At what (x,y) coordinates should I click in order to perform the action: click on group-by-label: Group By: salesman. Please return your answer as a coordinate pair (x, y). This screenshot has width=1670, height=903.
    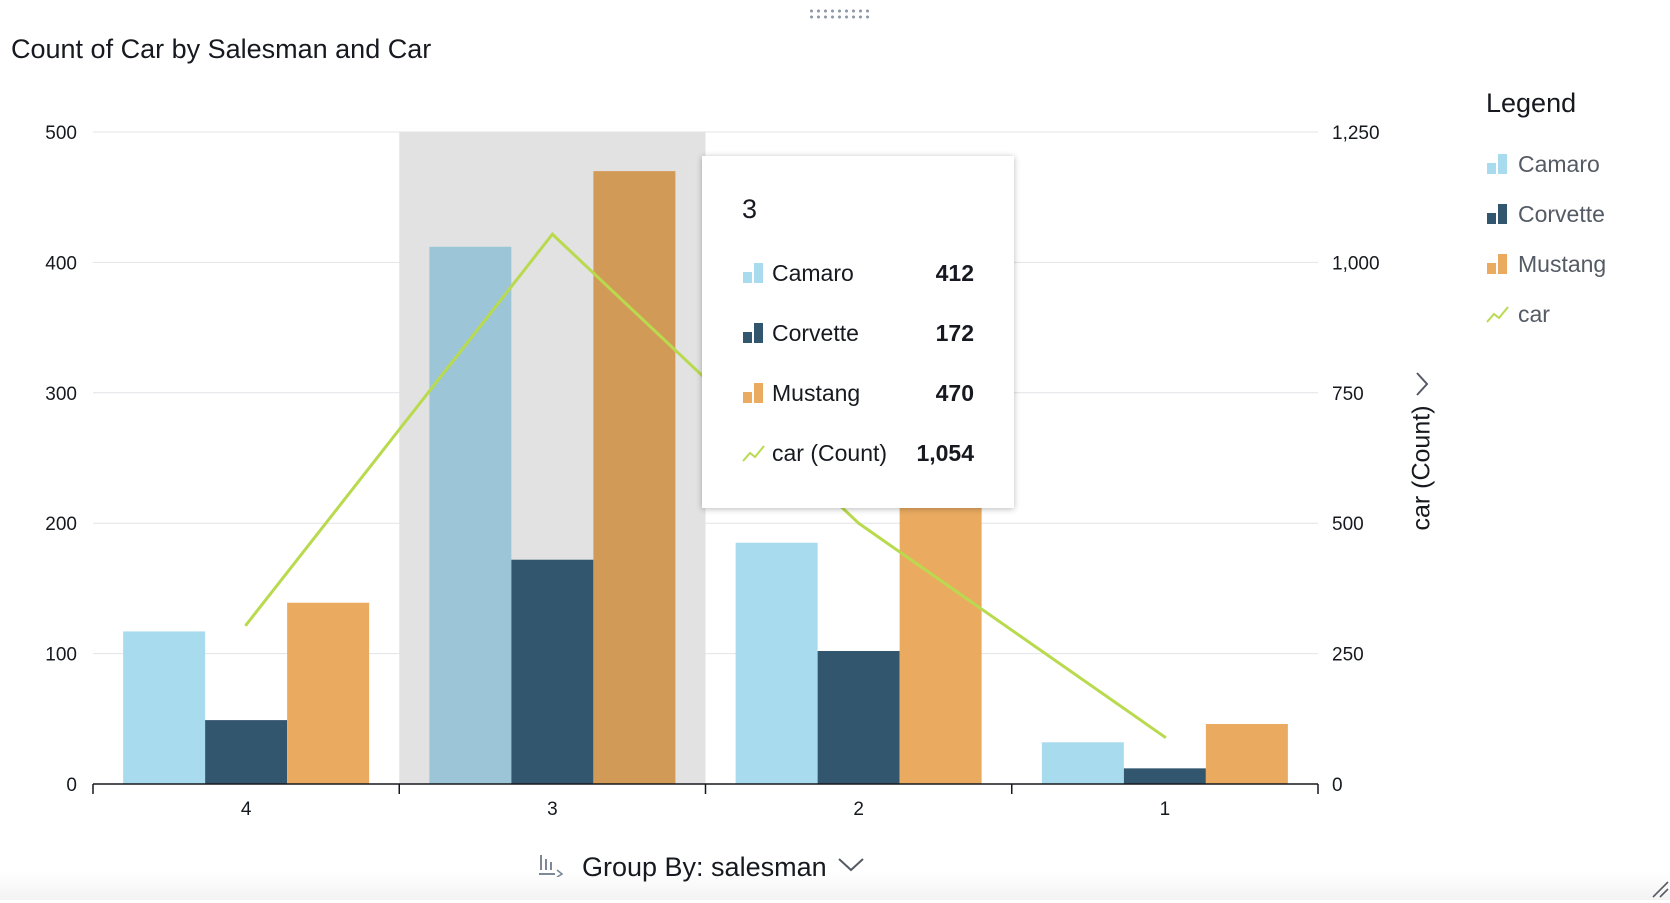
    Looking at the image, I should click on (704, 866).